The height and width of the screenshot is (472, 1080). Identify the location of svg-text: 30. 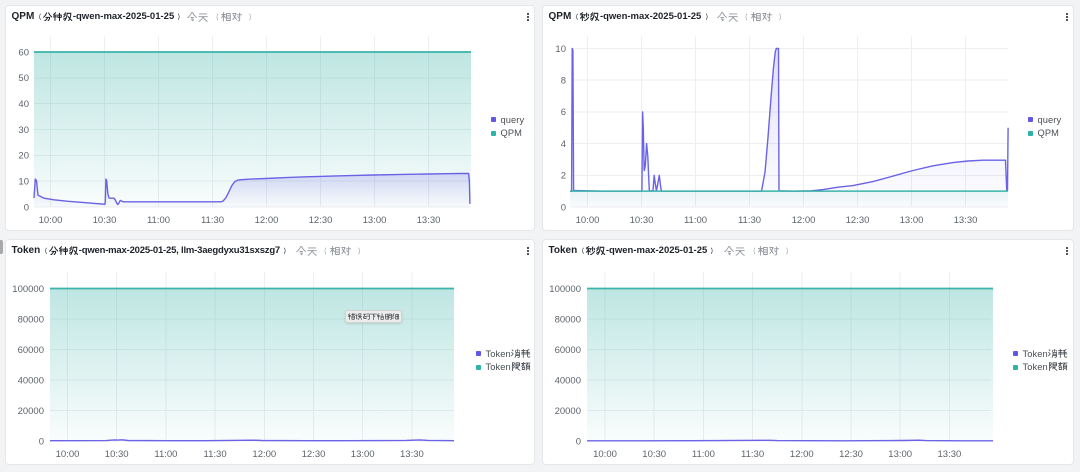
(23, 130).